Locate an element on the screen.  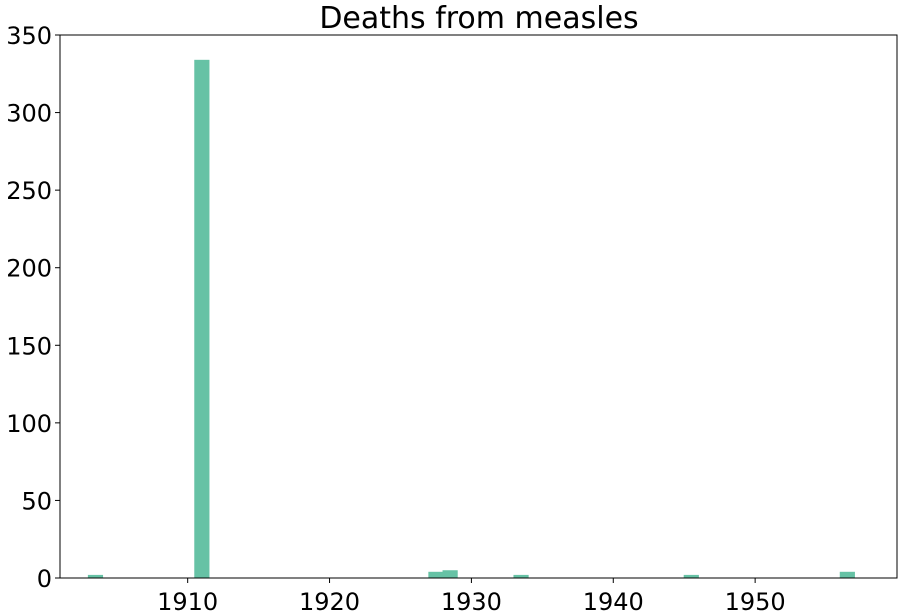
chart-title: Deaths from measles is located at coordinates (478, 18).